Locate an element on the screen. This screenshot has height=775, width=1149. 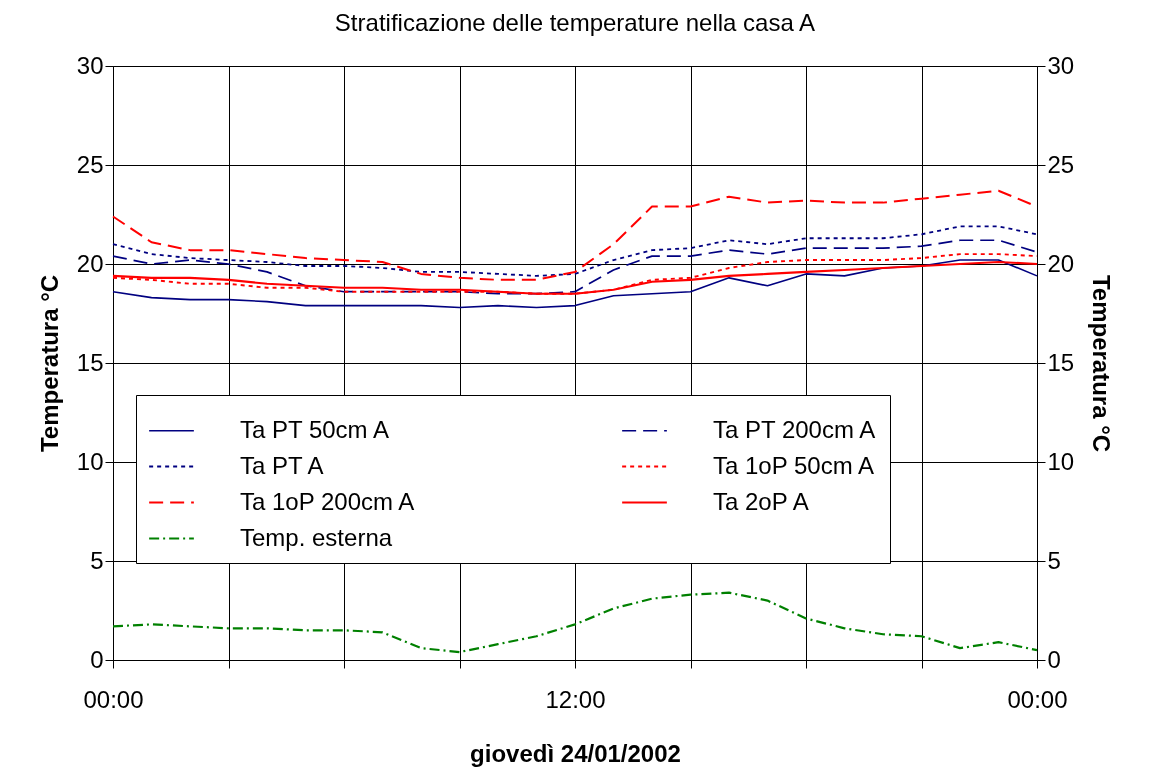
y-tick-label: 25 is located at coordinates (90, 164).